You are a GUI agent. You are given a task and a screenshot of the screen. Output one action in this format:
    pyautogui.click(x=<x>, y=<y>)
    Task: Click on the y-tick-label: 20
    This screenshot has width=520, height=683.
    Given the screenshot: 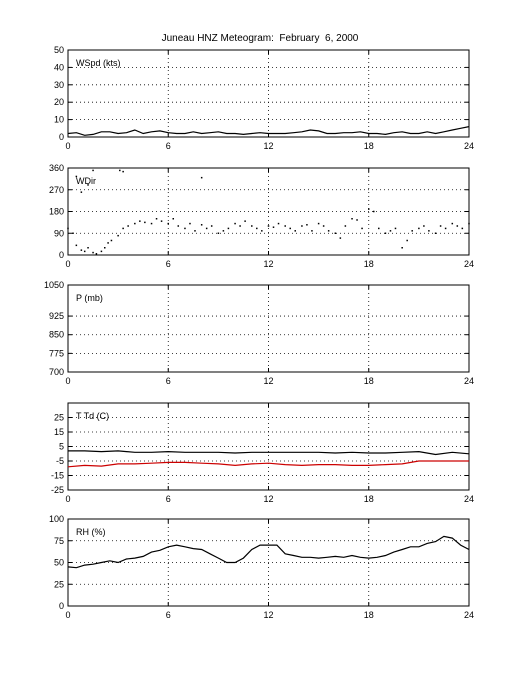 What is the action you would take?
    pyautogui.click(x=59, y=102)
    